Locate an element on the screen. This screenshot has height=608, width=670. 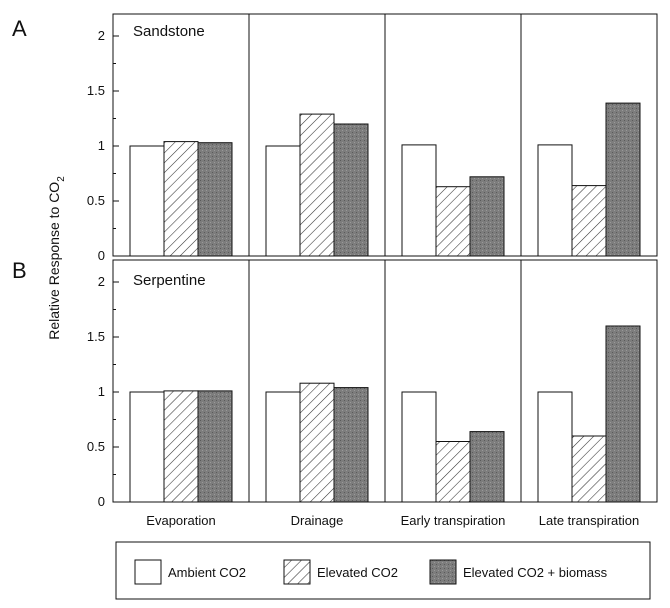
y-axis-label: Relative Response to CO2 is located at coordinates (56, 258).